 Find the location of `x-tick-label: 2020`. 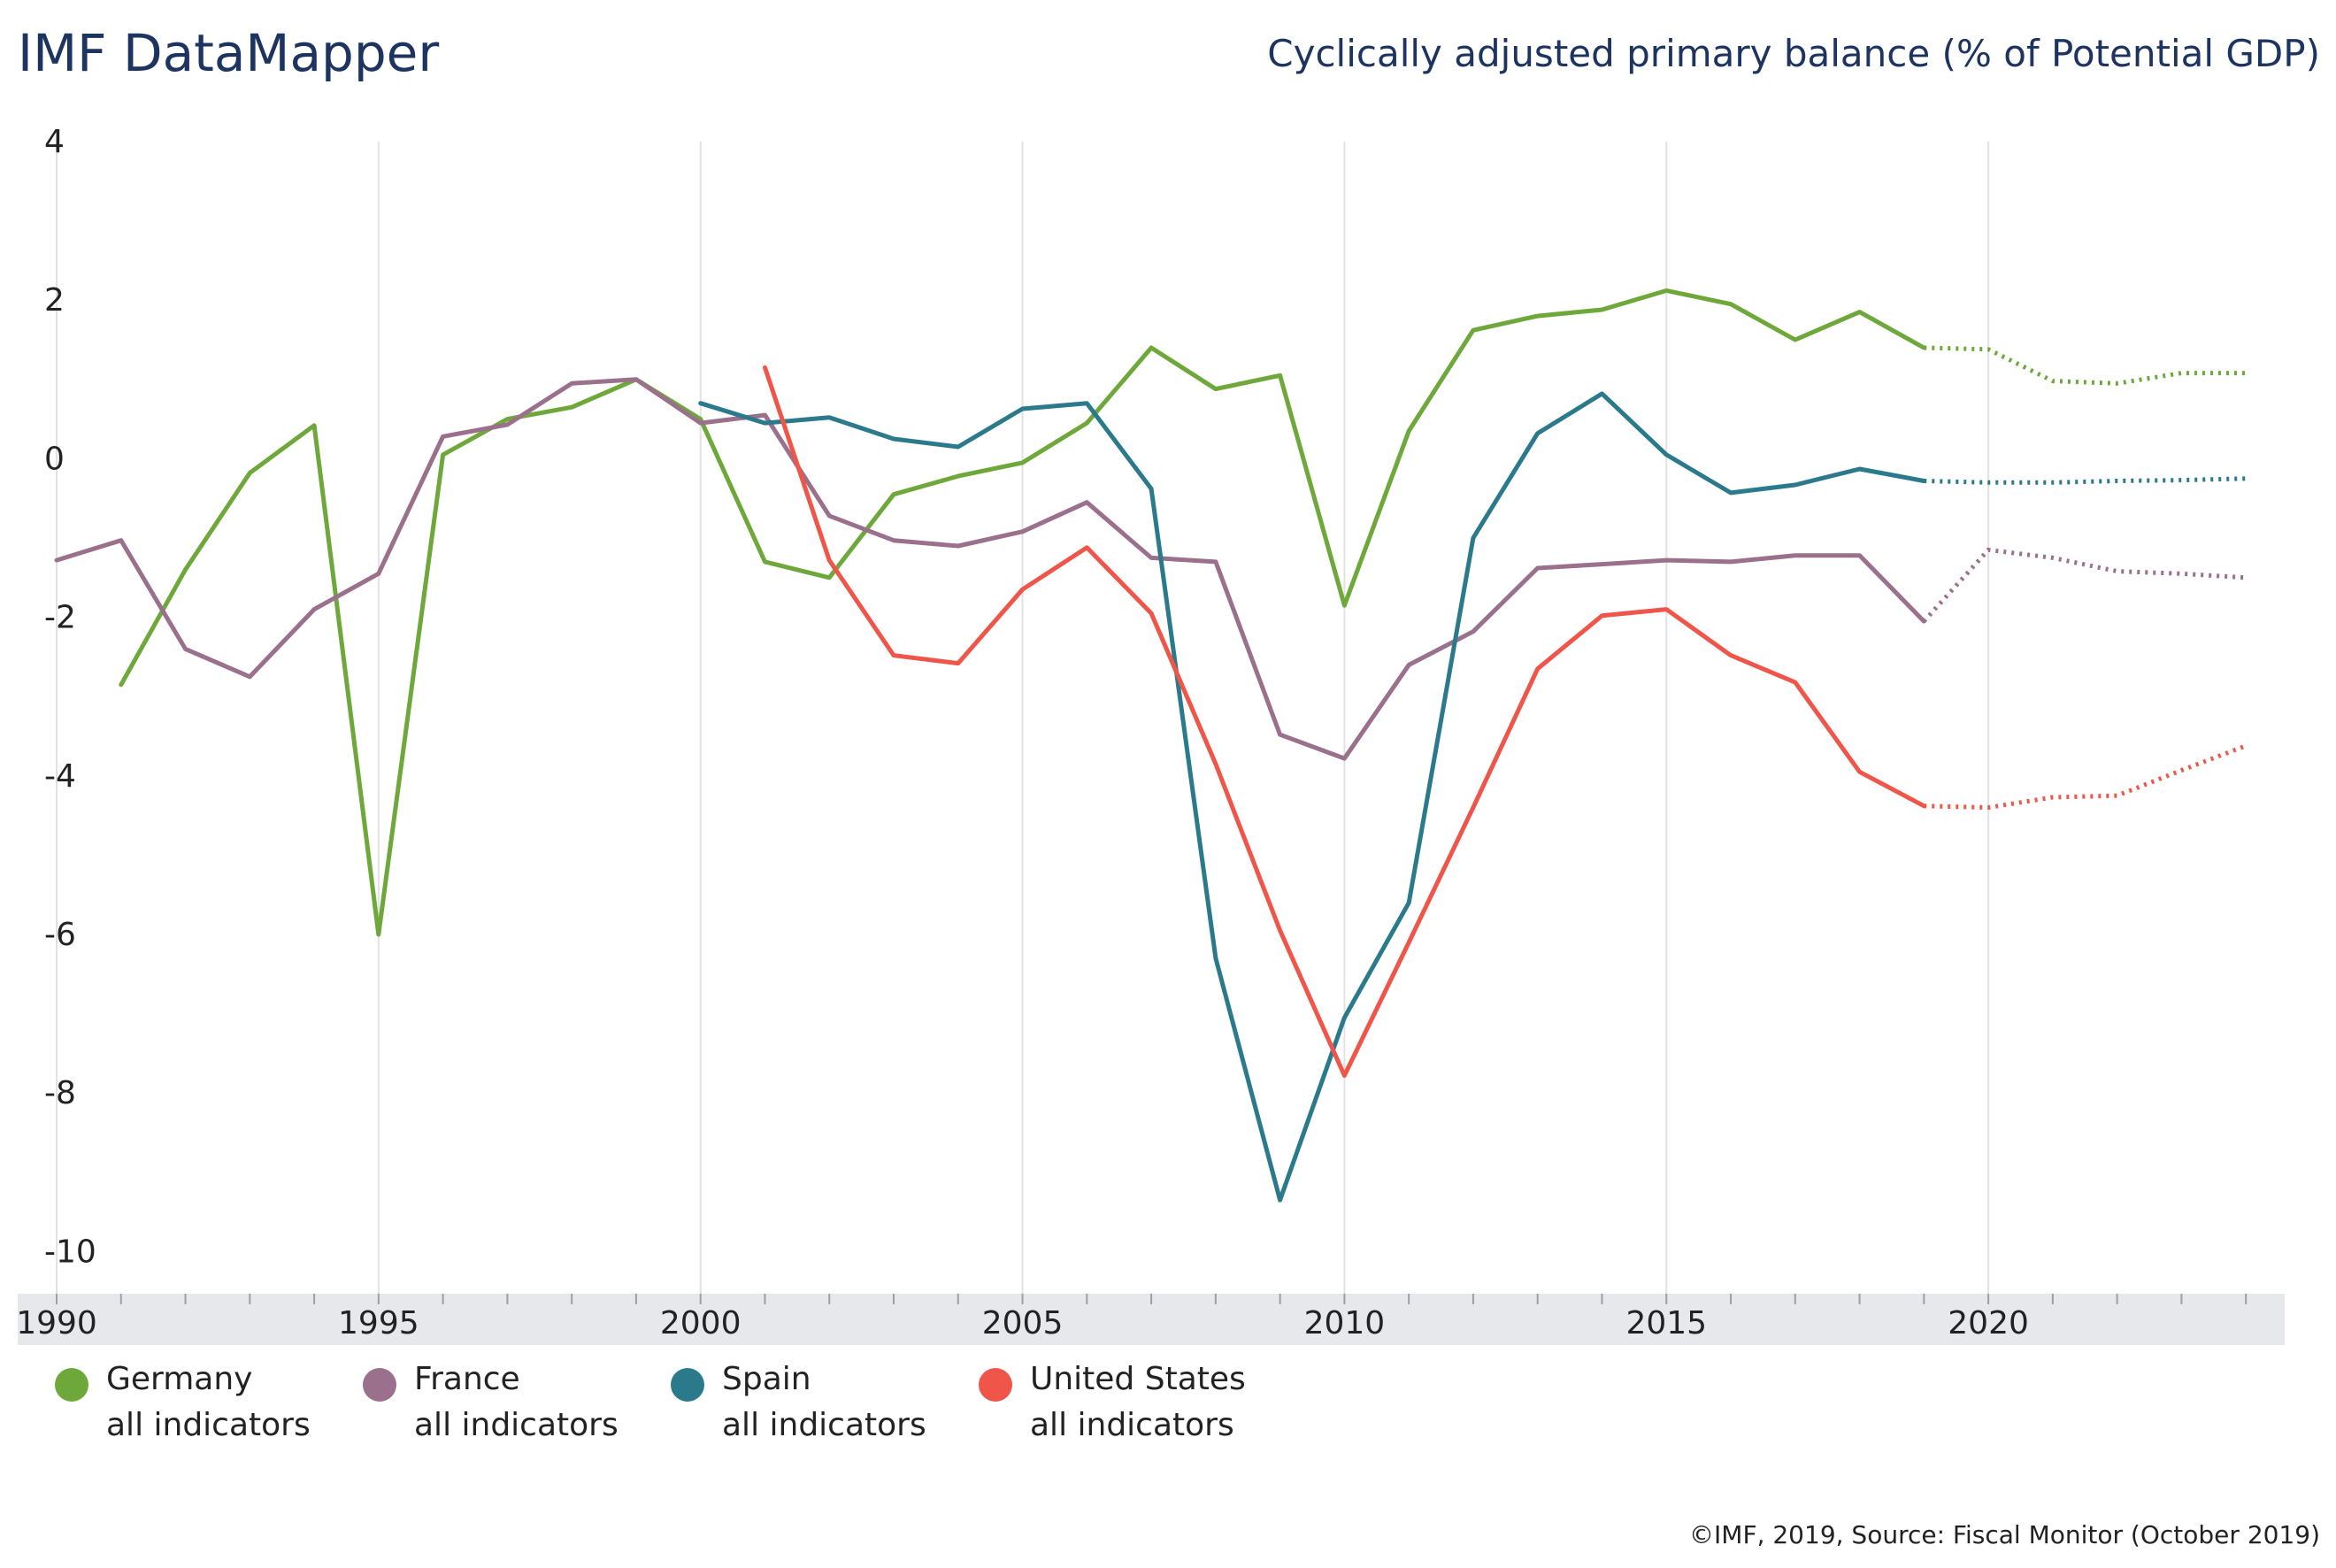

x-tick-label: 2020 is located at coordinates (1989, 1323).